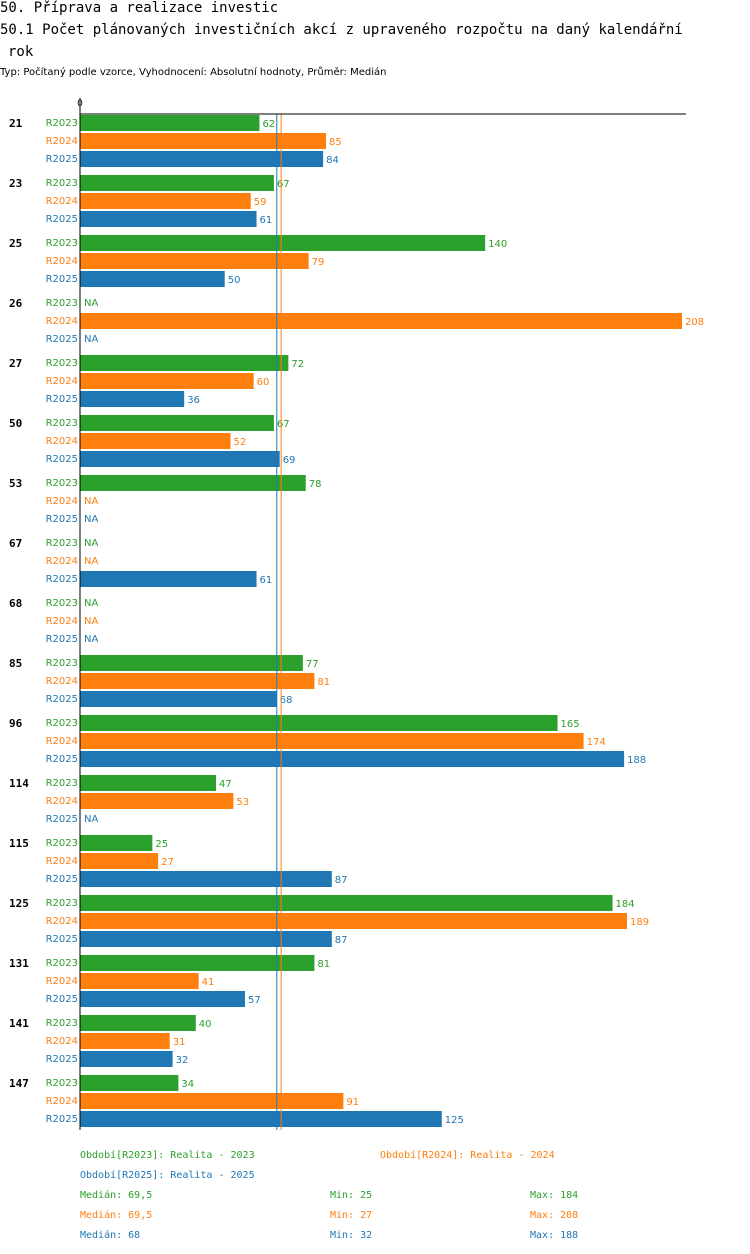  I want to click on value-label: 27, so click(167, 862).